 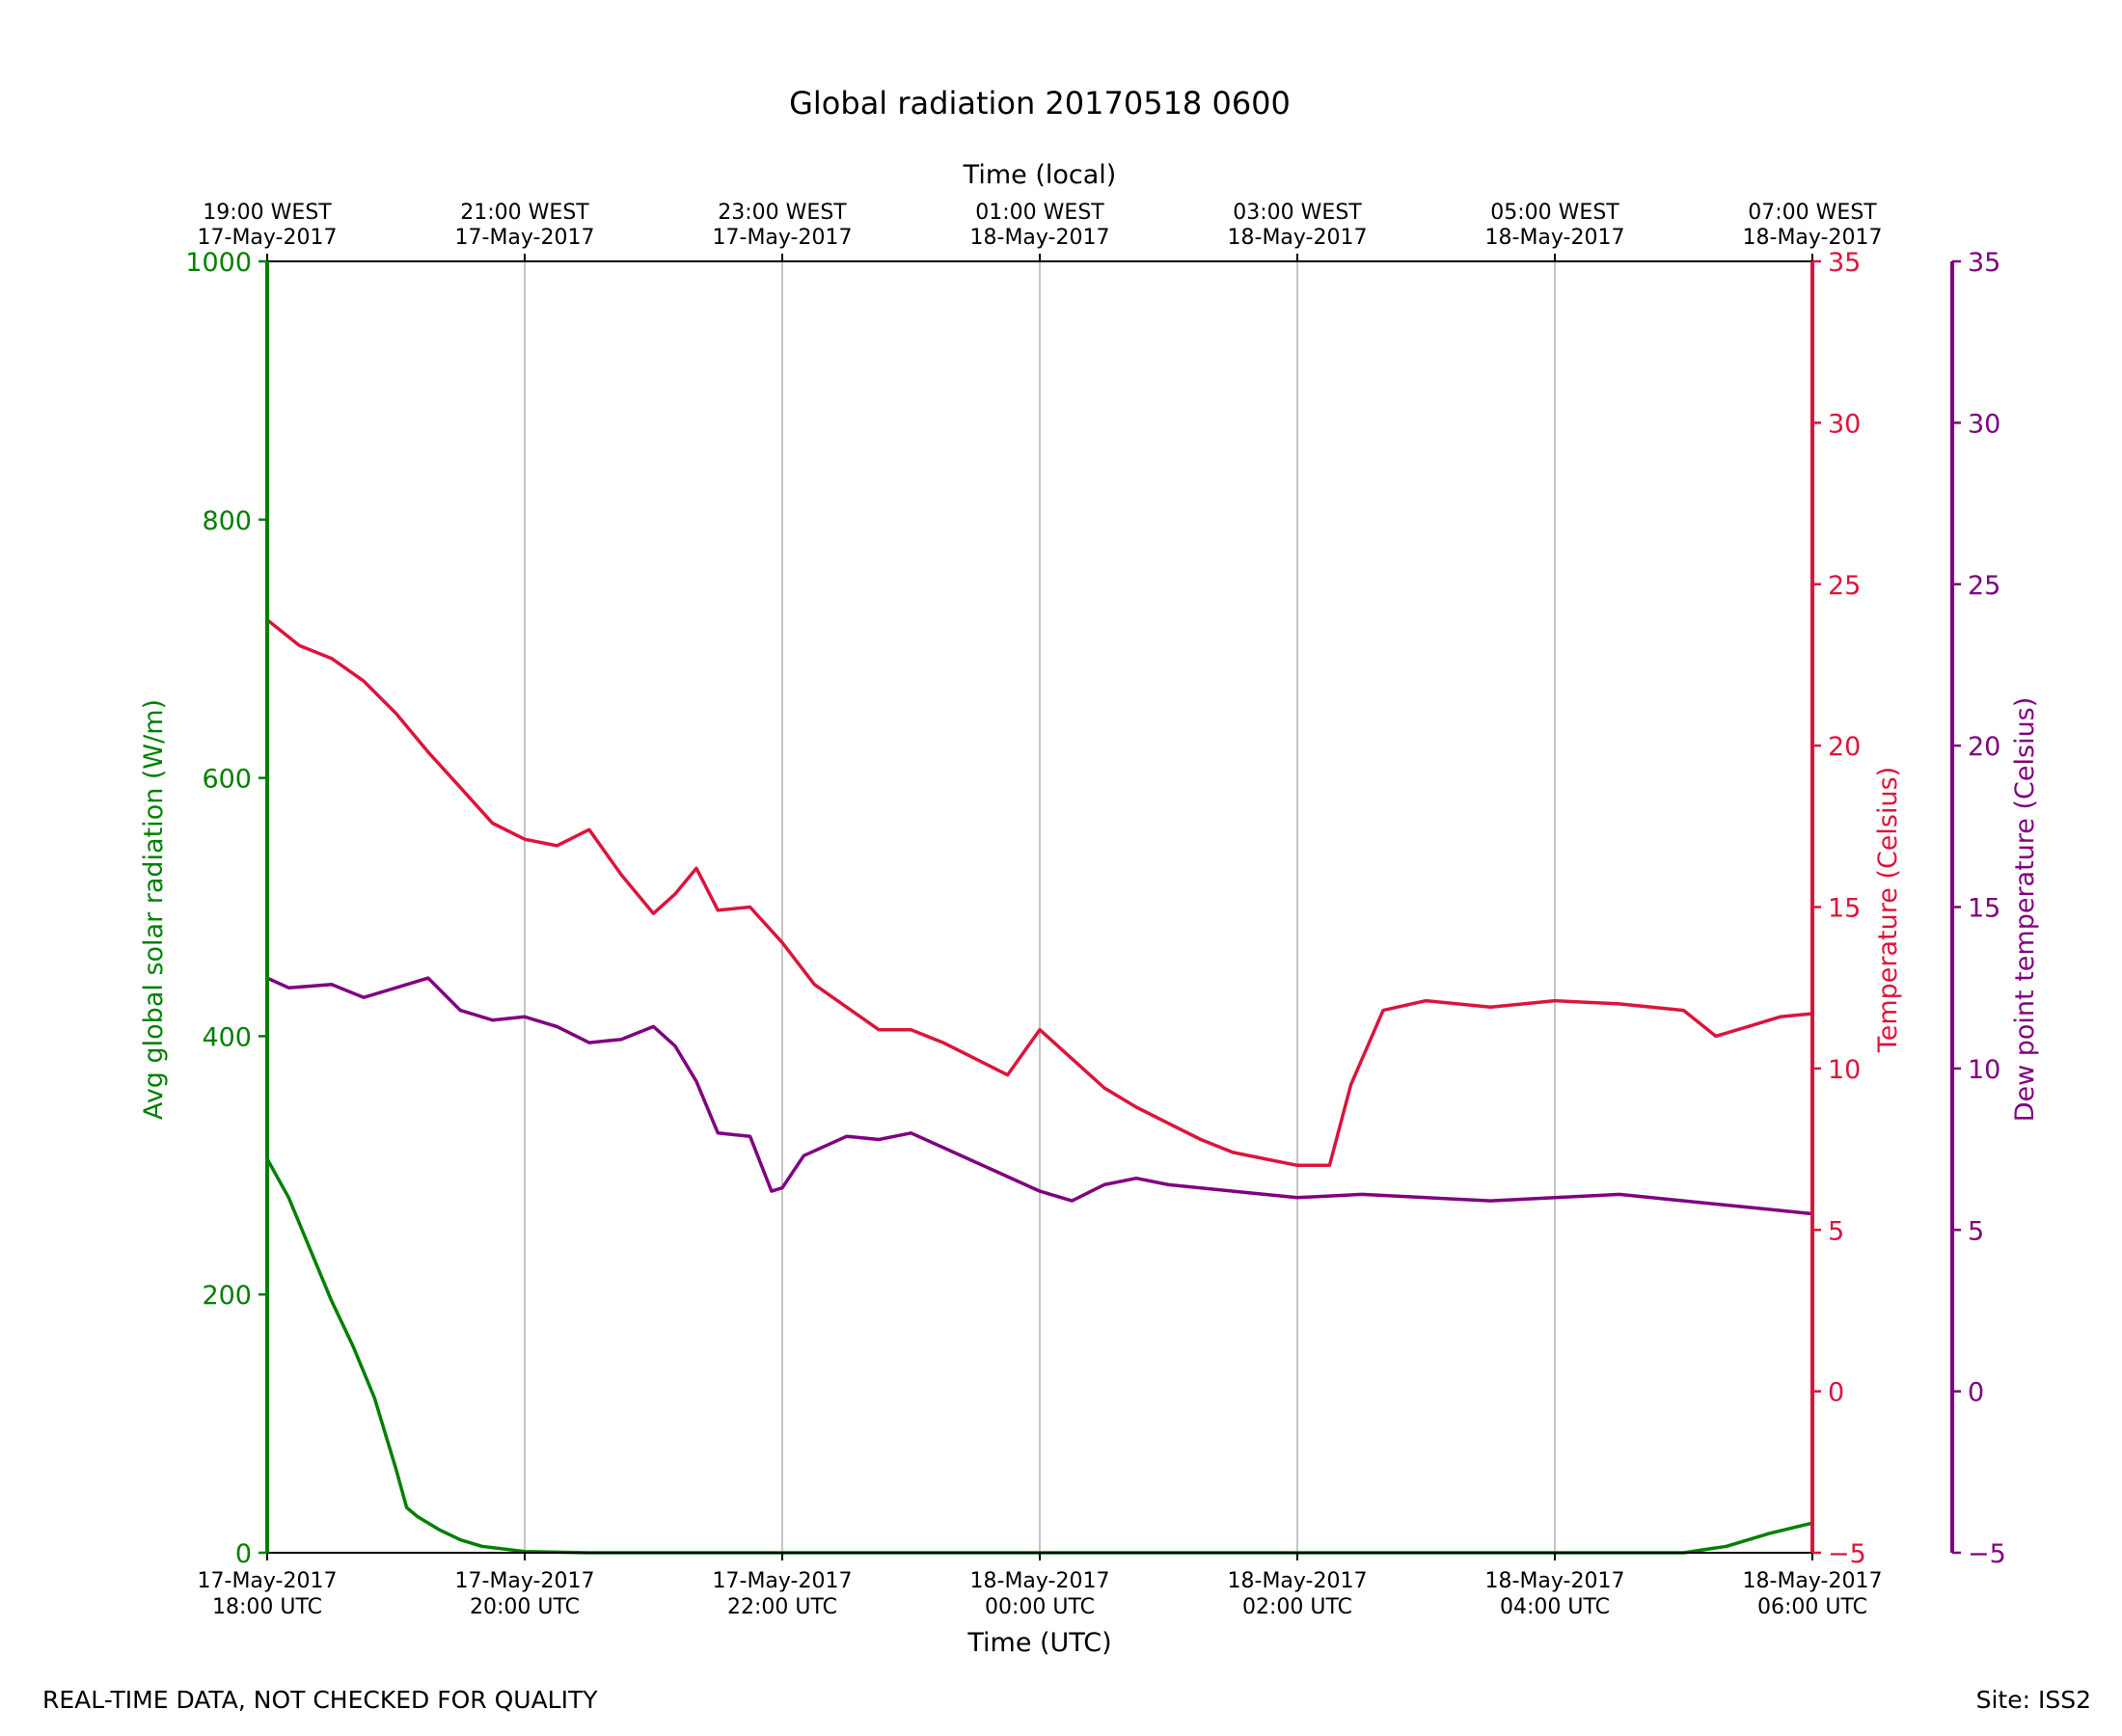 I want to click on x-tick-label-bottom-time: 18:00 UTC, so click(x=267, y=1607).